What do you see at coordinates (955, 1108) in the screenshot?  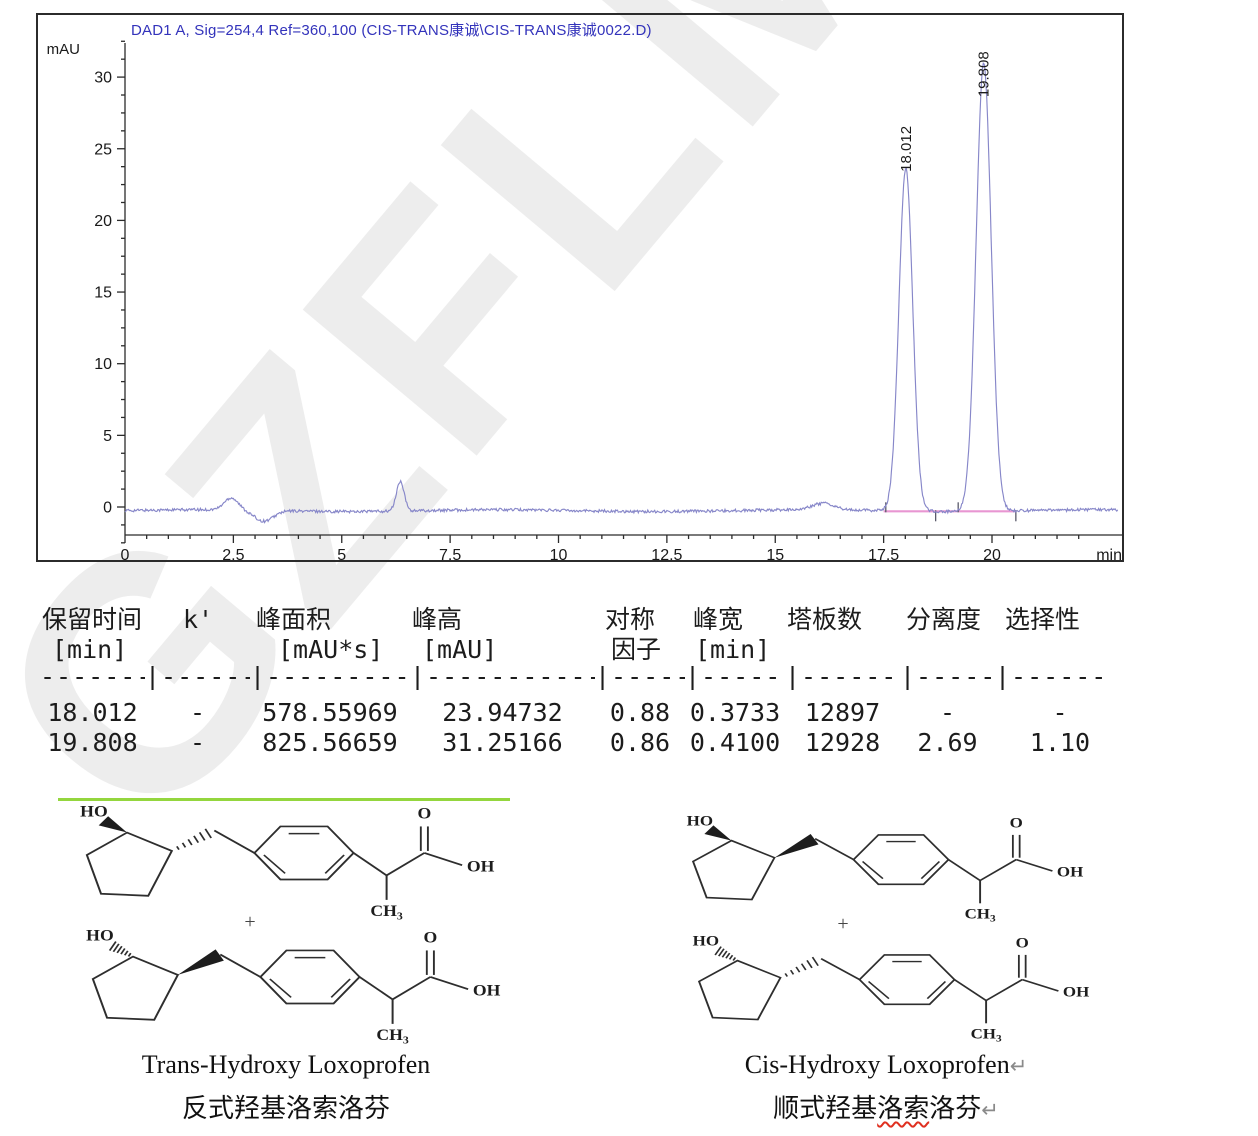 I see `caption-cis-zh-post: 洛芬` at bounding box center [955, 1108].